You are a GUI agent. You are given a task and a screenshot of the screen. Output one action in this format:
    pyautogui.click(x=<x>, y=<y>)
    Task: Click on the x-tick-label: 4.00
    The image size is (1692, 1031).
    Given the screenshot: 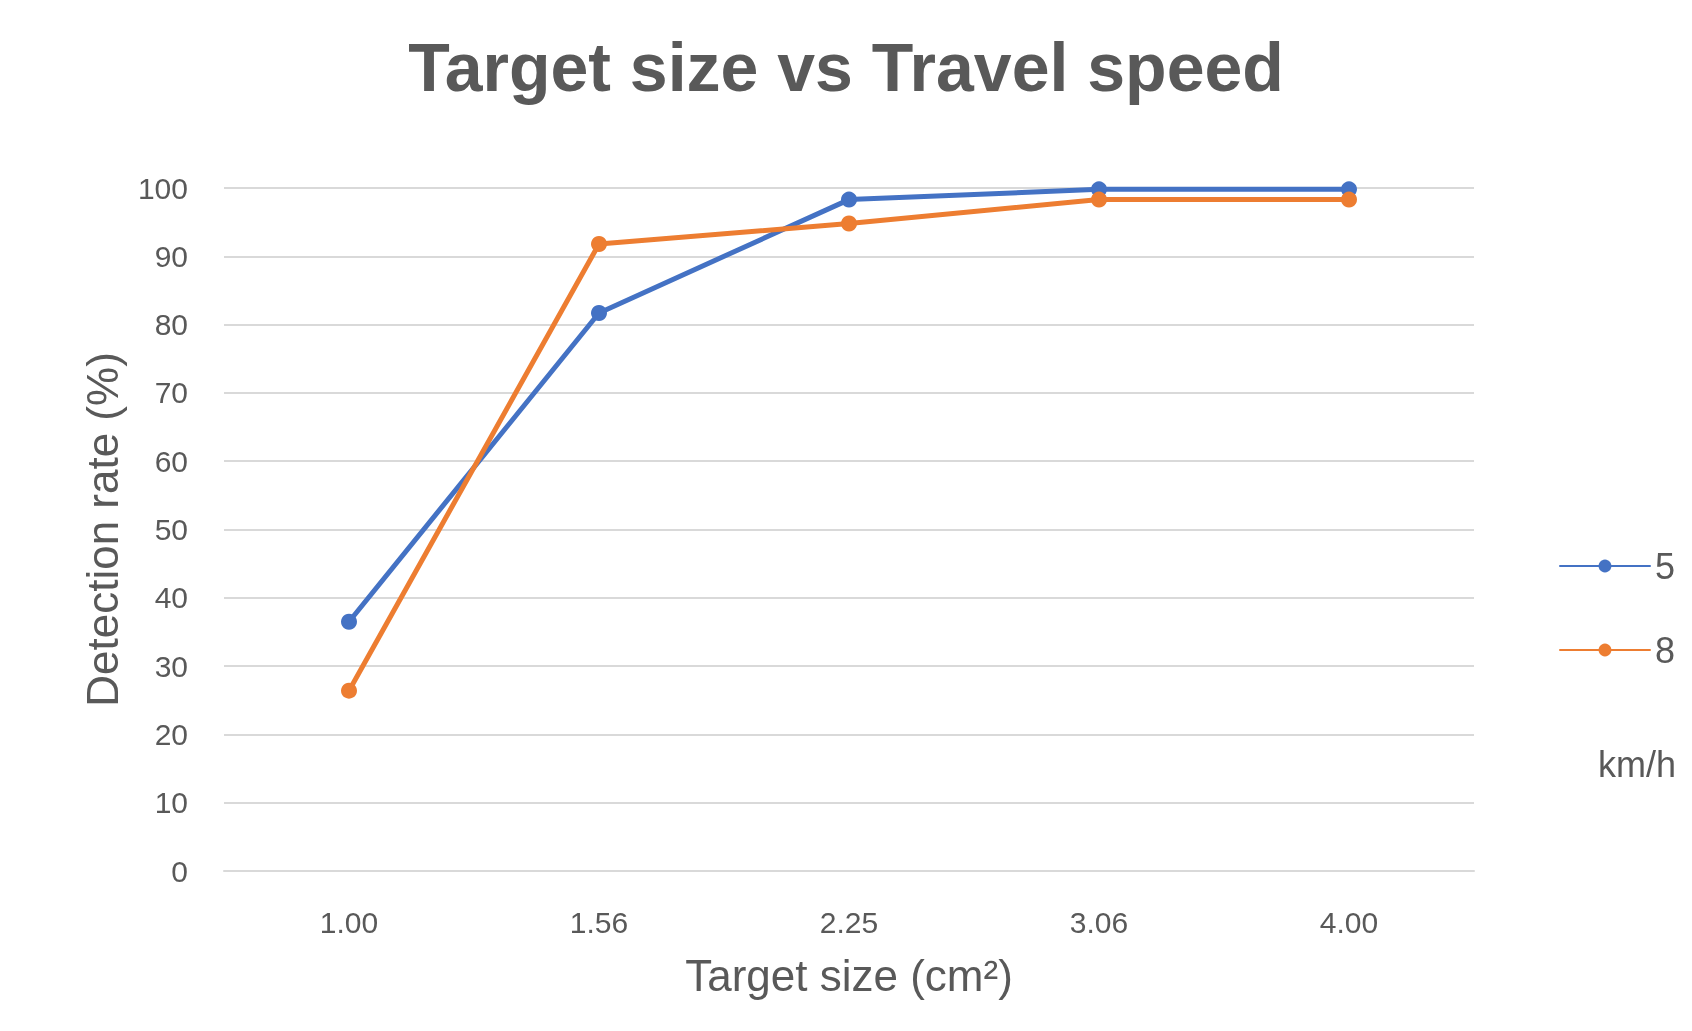 What is the action you would take?
    pyautogui.click(x=1349, y=922)
    